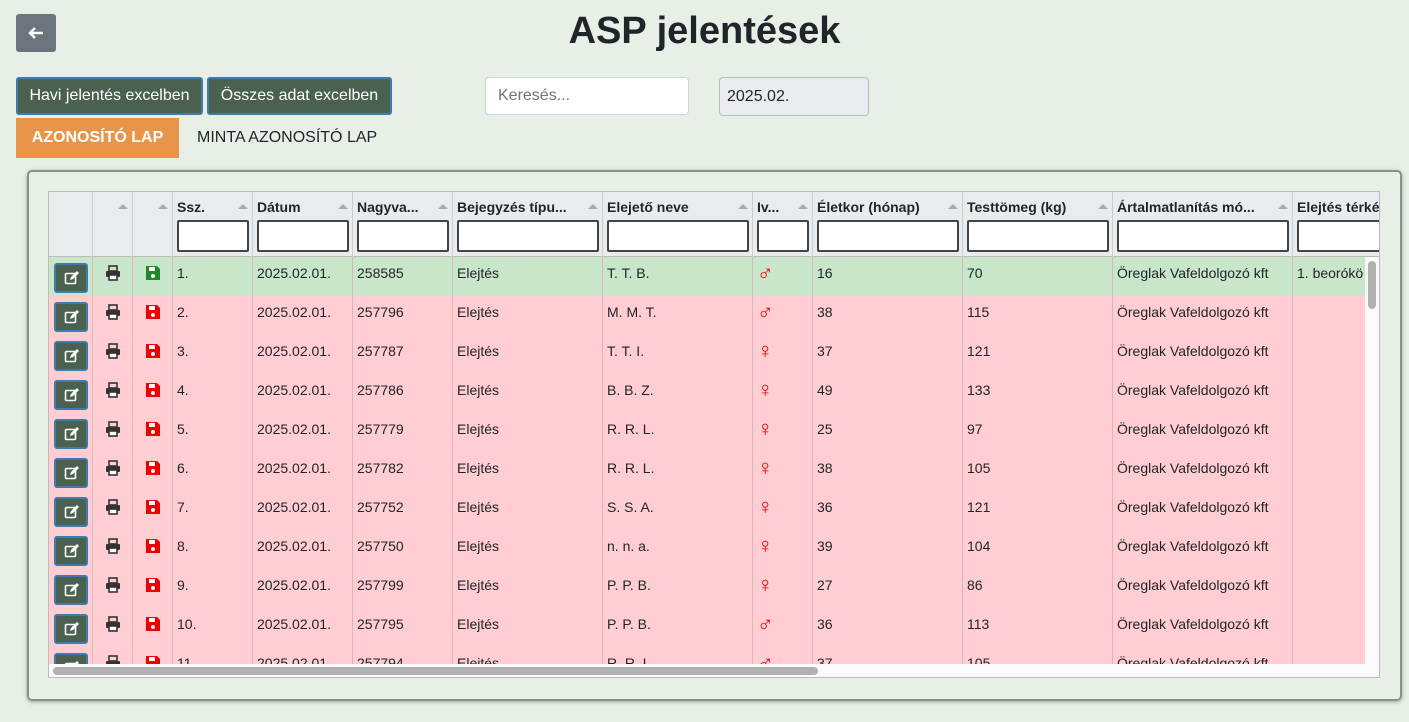  What do you see at coordinates (163, 206) in the screenshot?
I see `sort-arrow` at bounding box center [163, 206].